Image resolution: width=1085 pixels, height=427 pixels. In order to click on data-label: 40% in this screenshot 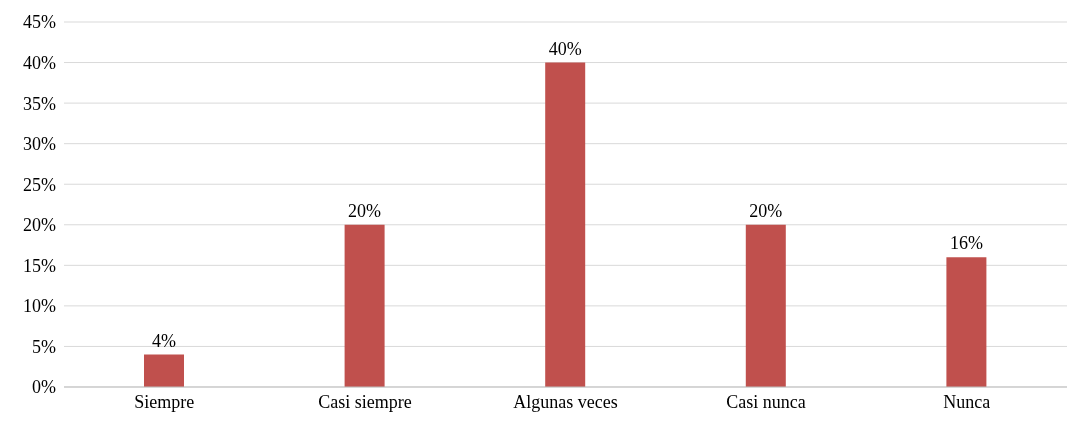, I will do `click(565, 48)`.